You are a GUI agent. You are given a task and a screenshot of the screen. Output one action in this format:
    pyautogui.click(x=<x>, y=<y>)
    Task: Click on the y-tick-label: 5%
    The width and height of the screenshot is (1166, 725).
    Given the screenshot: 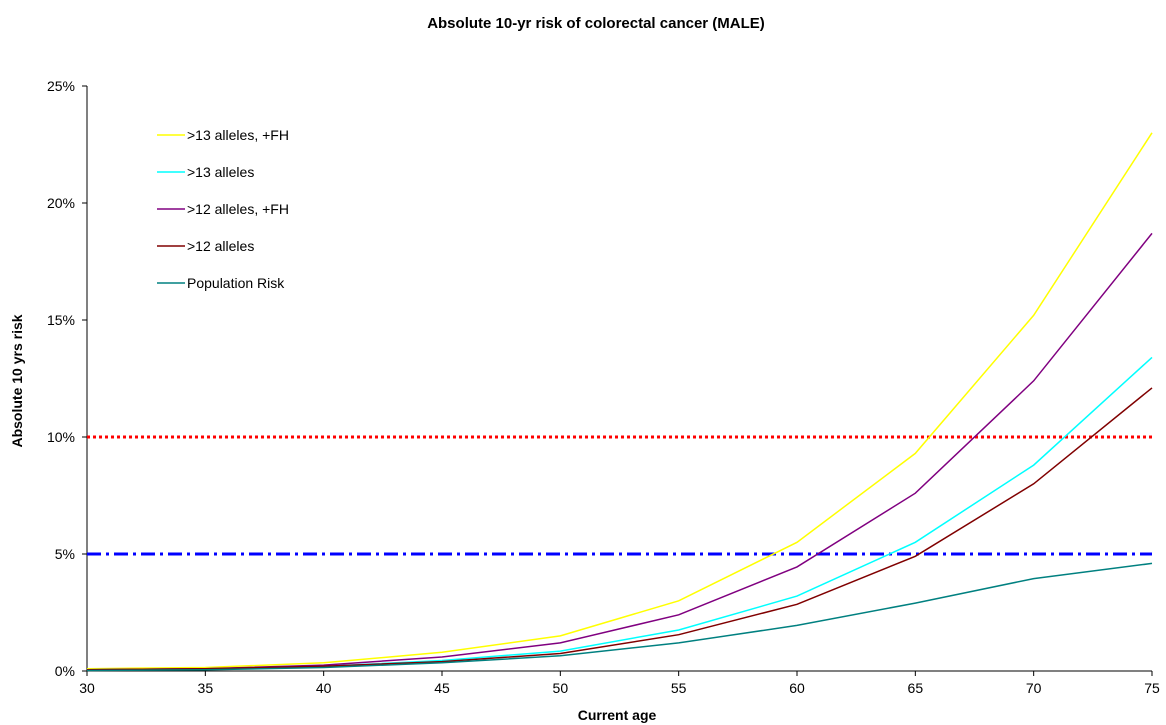 What is the action you would take?
    pyautogui.click(x=65, y=554)
    